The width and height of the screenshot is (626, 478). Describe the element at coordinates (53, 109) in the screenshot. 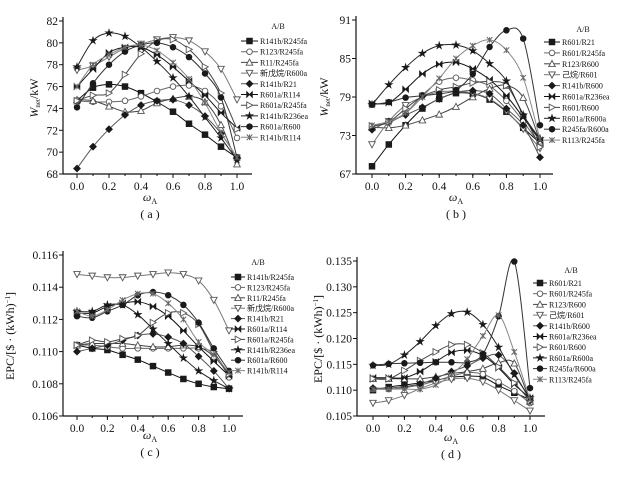

I see `y-tick-label: 74` at that location.